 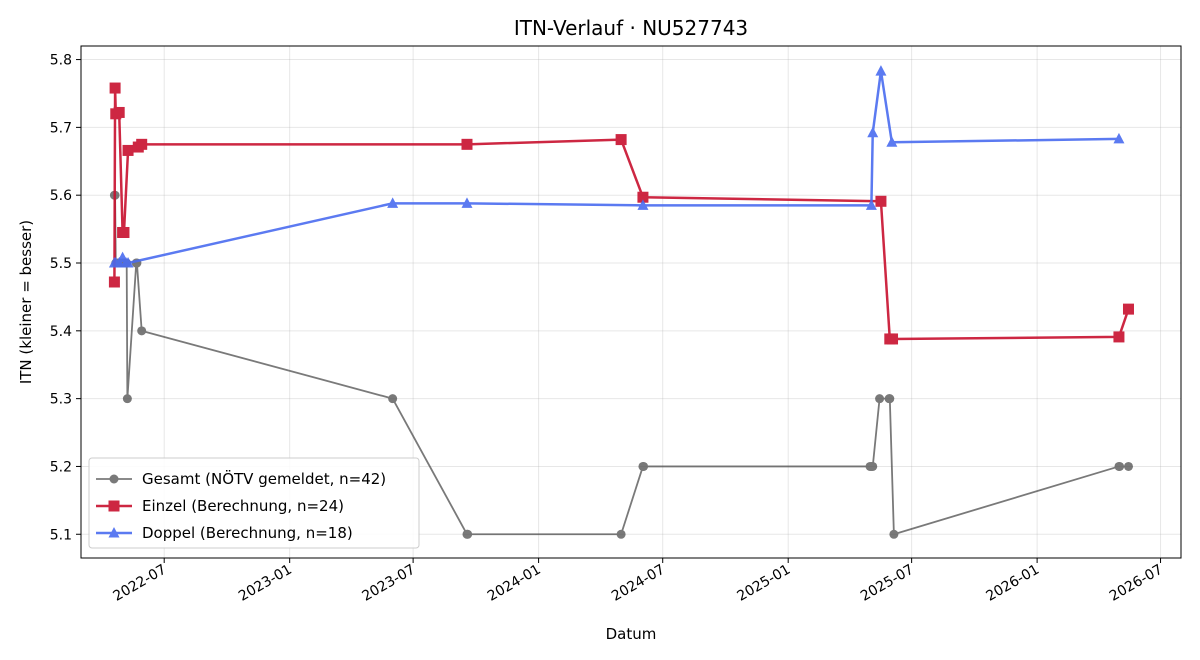 I want to click on y-tick-label: 5.1, so click(x=61, y=535).